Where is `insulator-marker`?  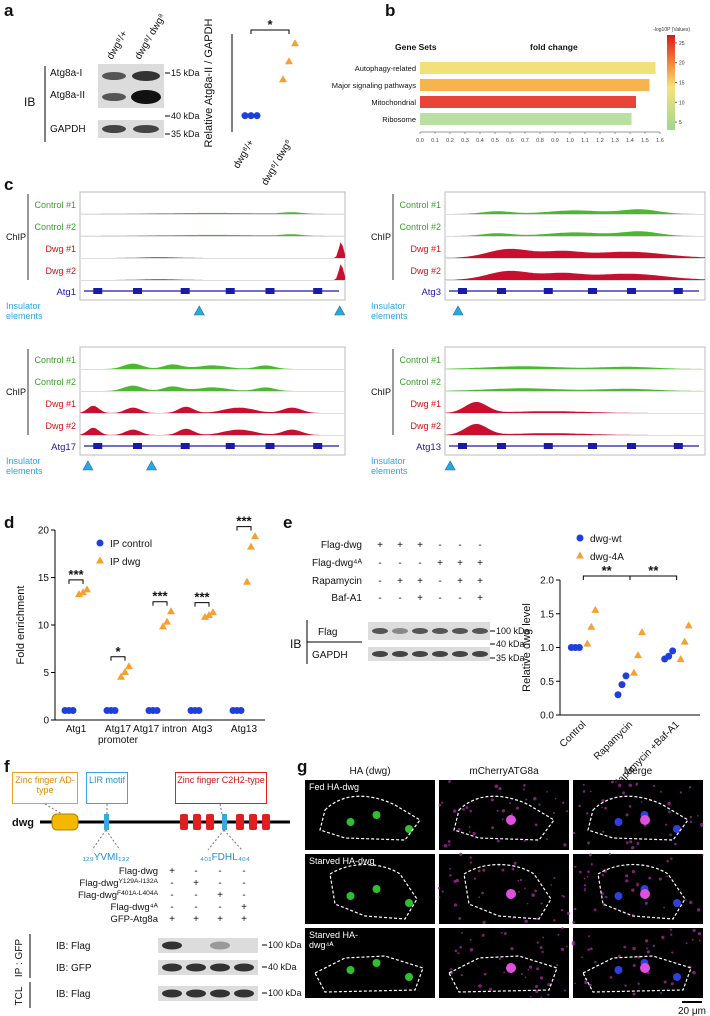 insulator-marker is located at coordinates (458, 310).